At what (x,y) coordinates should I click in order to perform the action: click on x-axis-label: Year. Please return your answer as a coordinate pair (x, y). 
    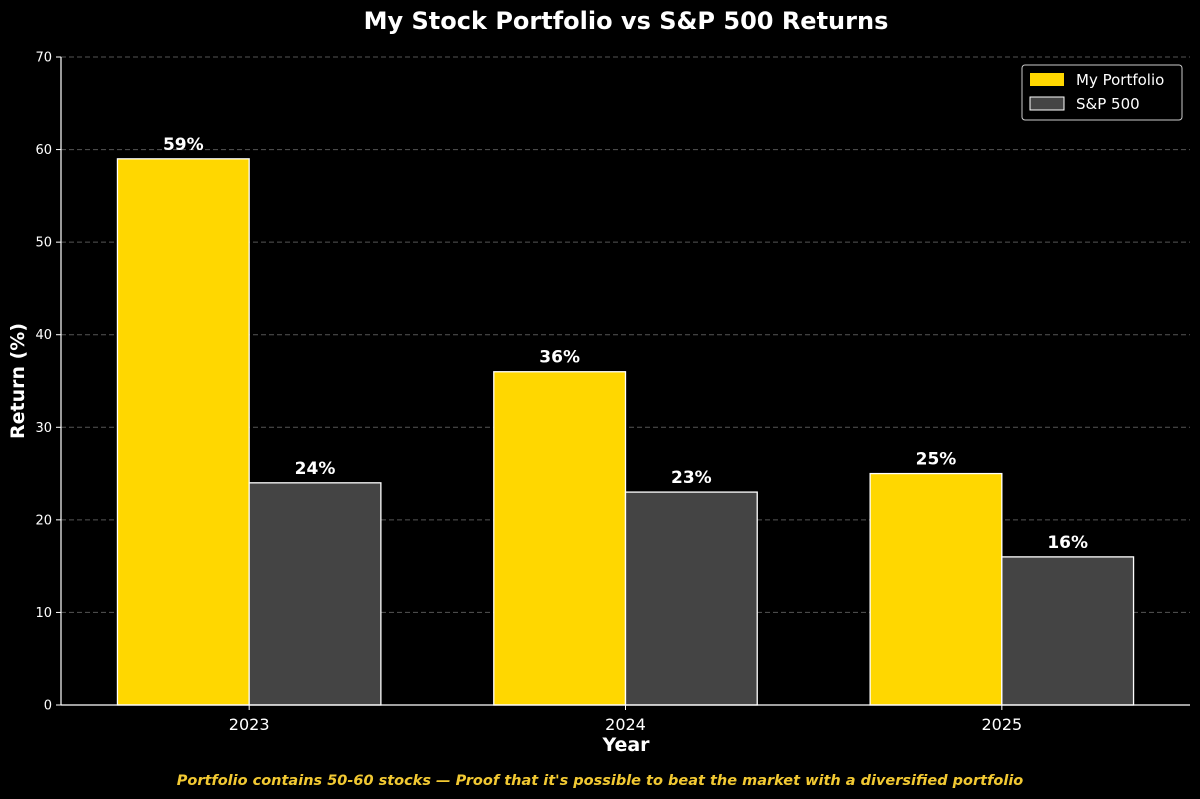
    Looking at the image, I should click on (625, 745).